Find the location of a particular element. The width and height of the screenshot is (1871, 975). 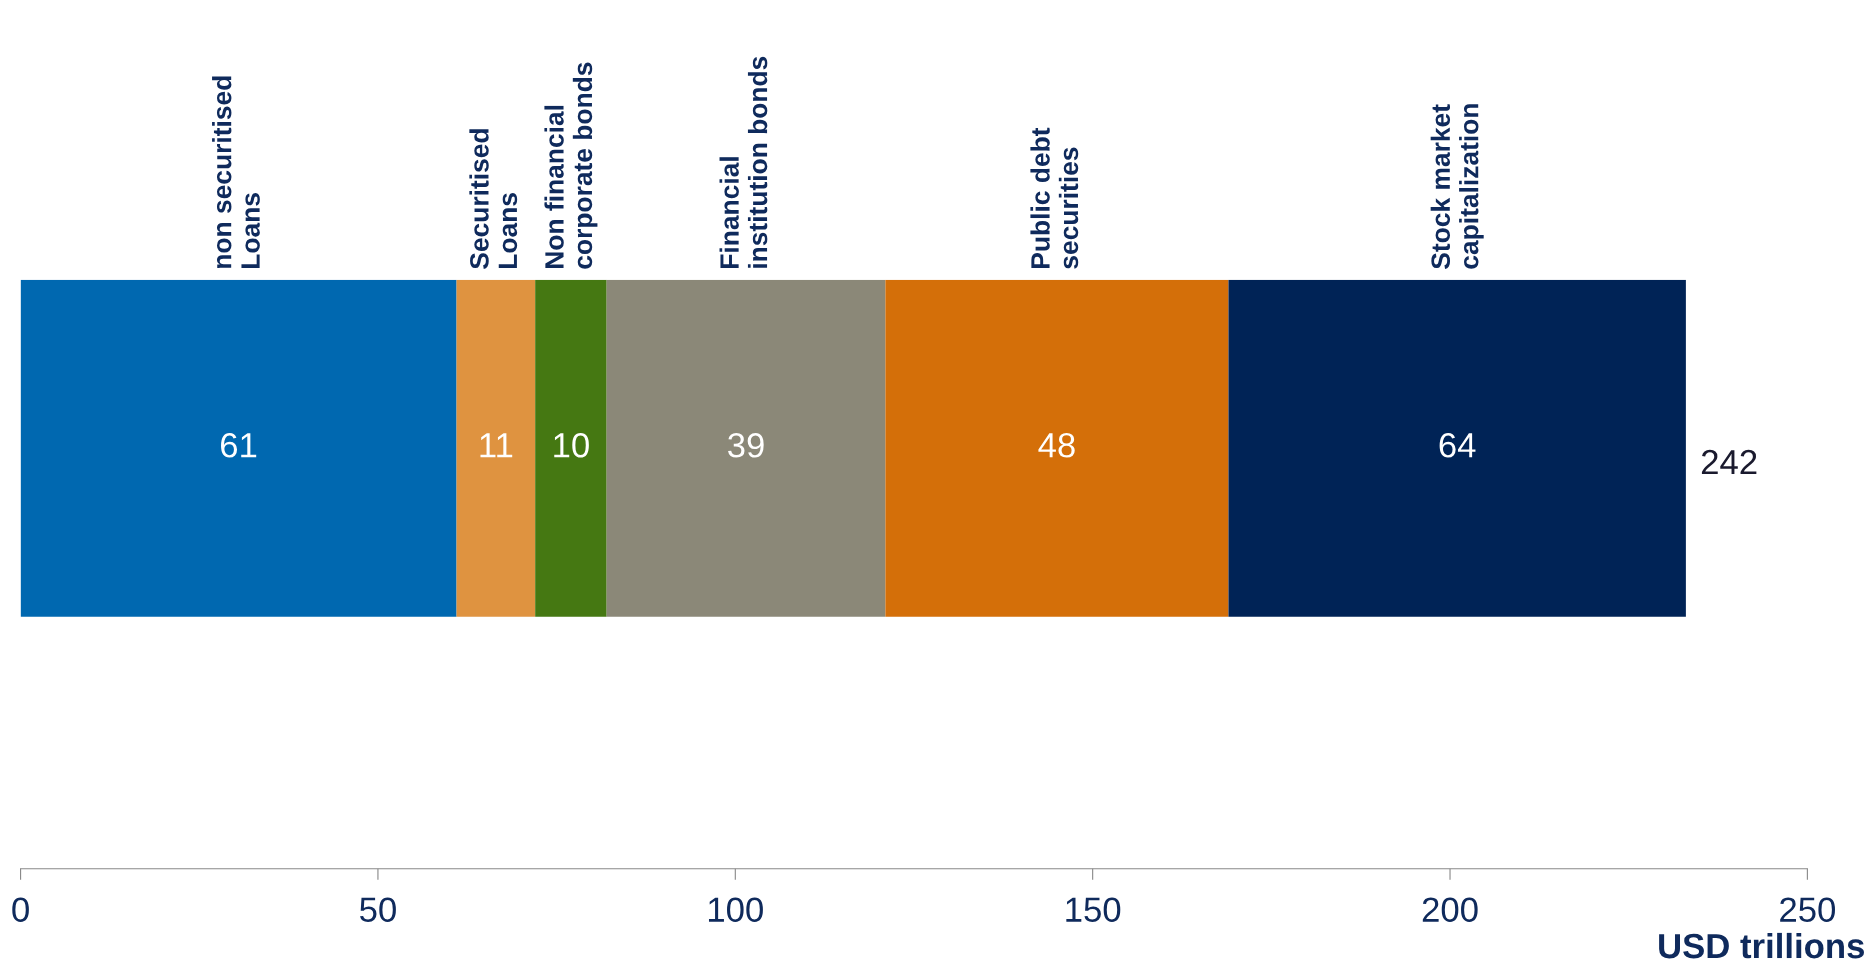

data-label: 39 is located at coordinates (746, 445).